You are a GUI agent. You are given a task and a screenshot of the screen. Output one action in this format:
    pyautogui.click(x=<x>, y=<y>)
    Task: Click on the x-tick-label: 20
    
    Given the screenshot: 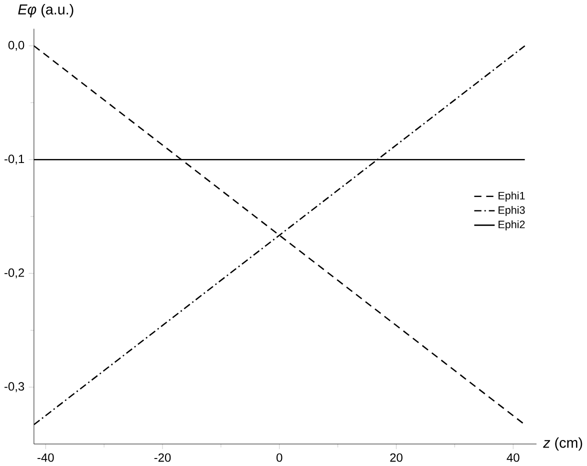 What is the action you would take?
    pyautogui.click(x=396, y=457)
    